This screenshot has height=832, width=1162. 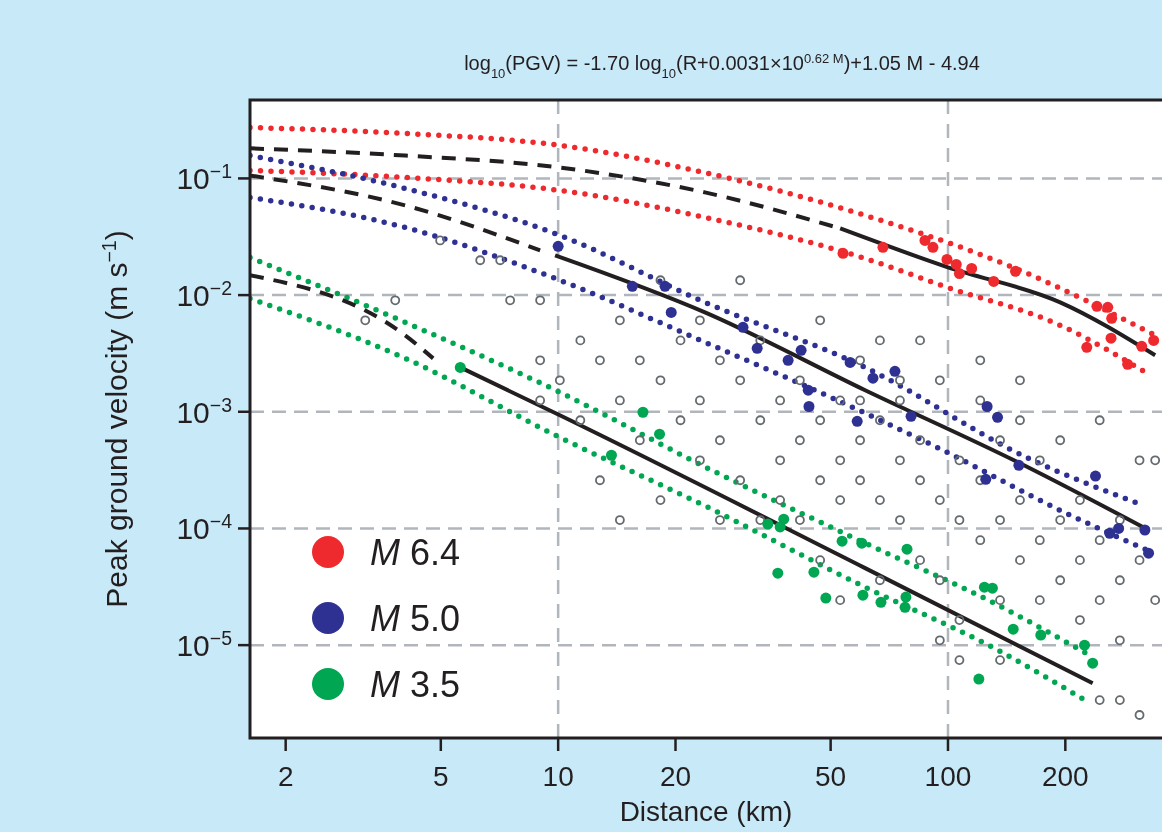 I want to click on x-tick-label: 200, so click(x=1065, y=776).